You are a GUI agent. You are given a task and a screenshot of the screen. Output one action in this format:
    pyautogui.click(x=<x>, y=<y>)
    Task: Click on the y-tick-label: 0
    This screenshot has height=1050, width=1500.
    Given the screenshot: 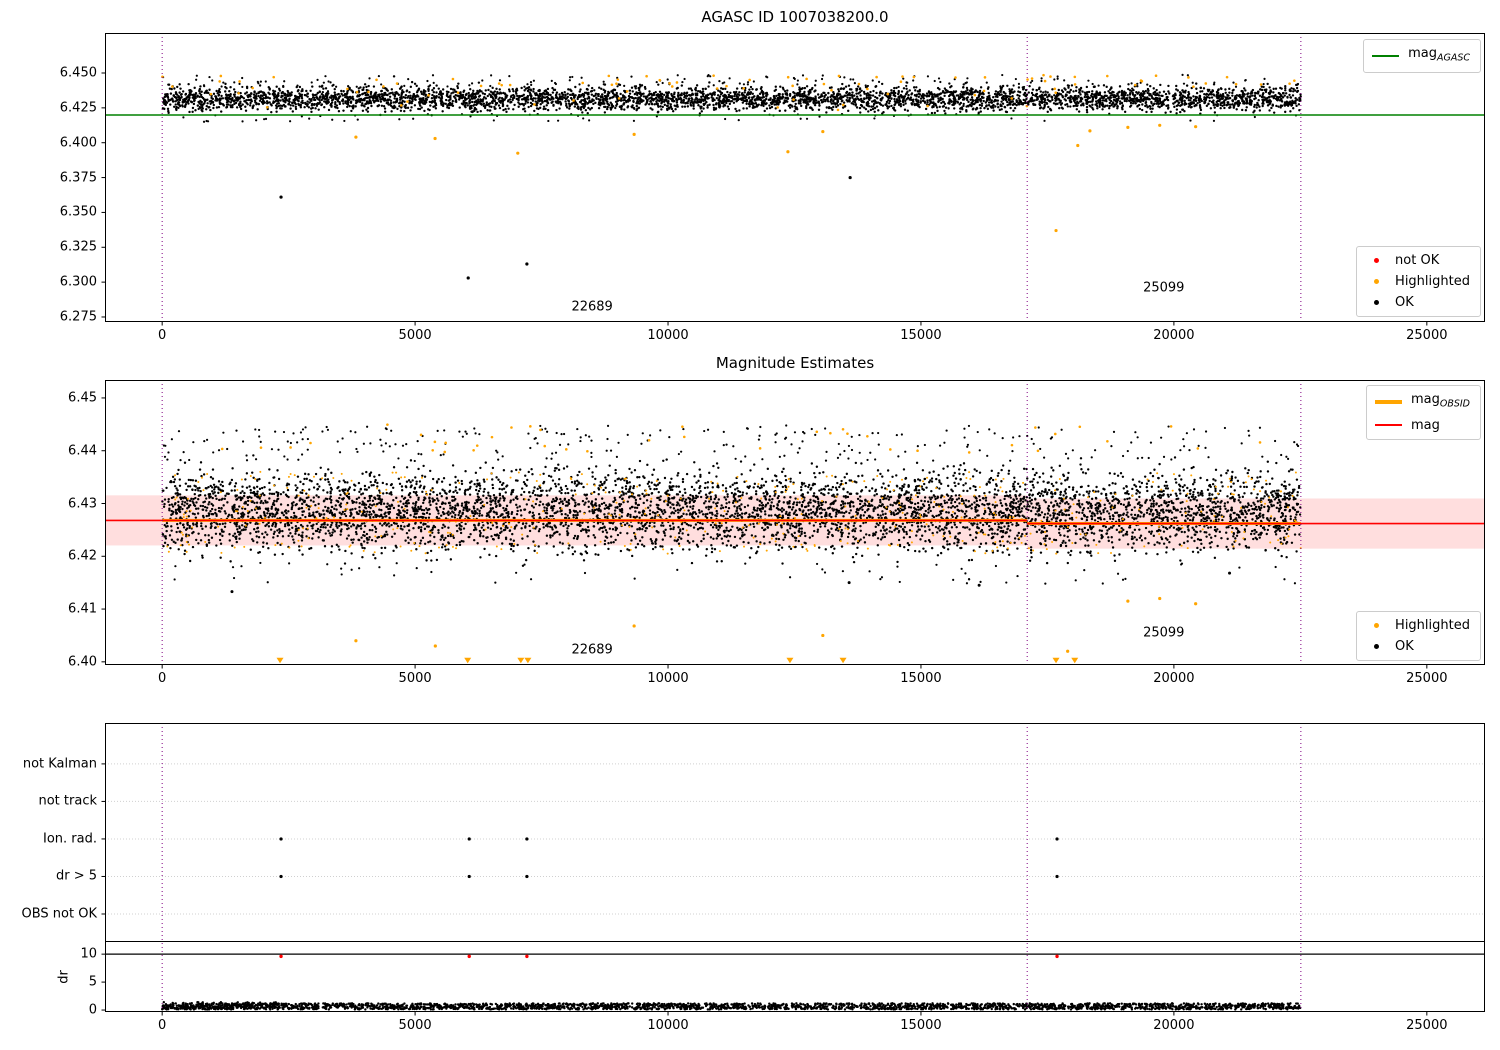 What is the action you would take?
    pyautogui.click(x=92, y=1010)
    